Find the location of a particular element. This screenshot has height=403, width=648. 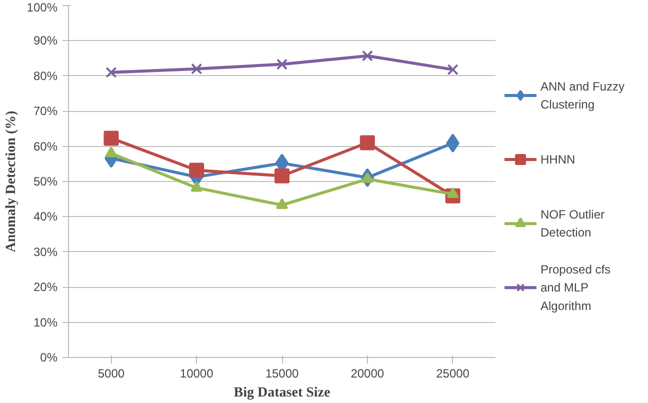

y-tick-label: 70% is located at coordinates (45, 111).